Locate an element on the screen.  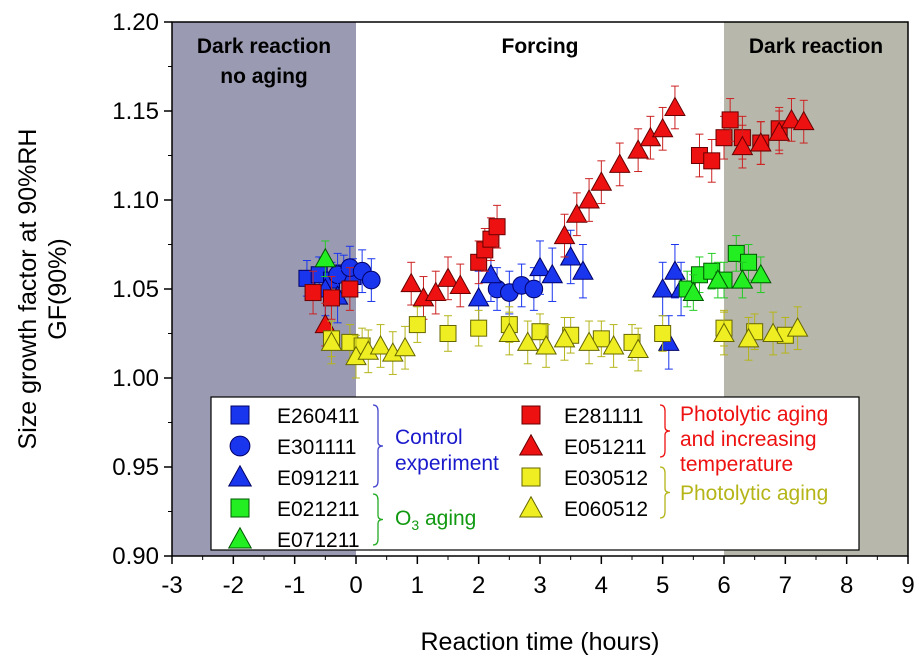
series-E060512 is located at coordinates (564, 342).